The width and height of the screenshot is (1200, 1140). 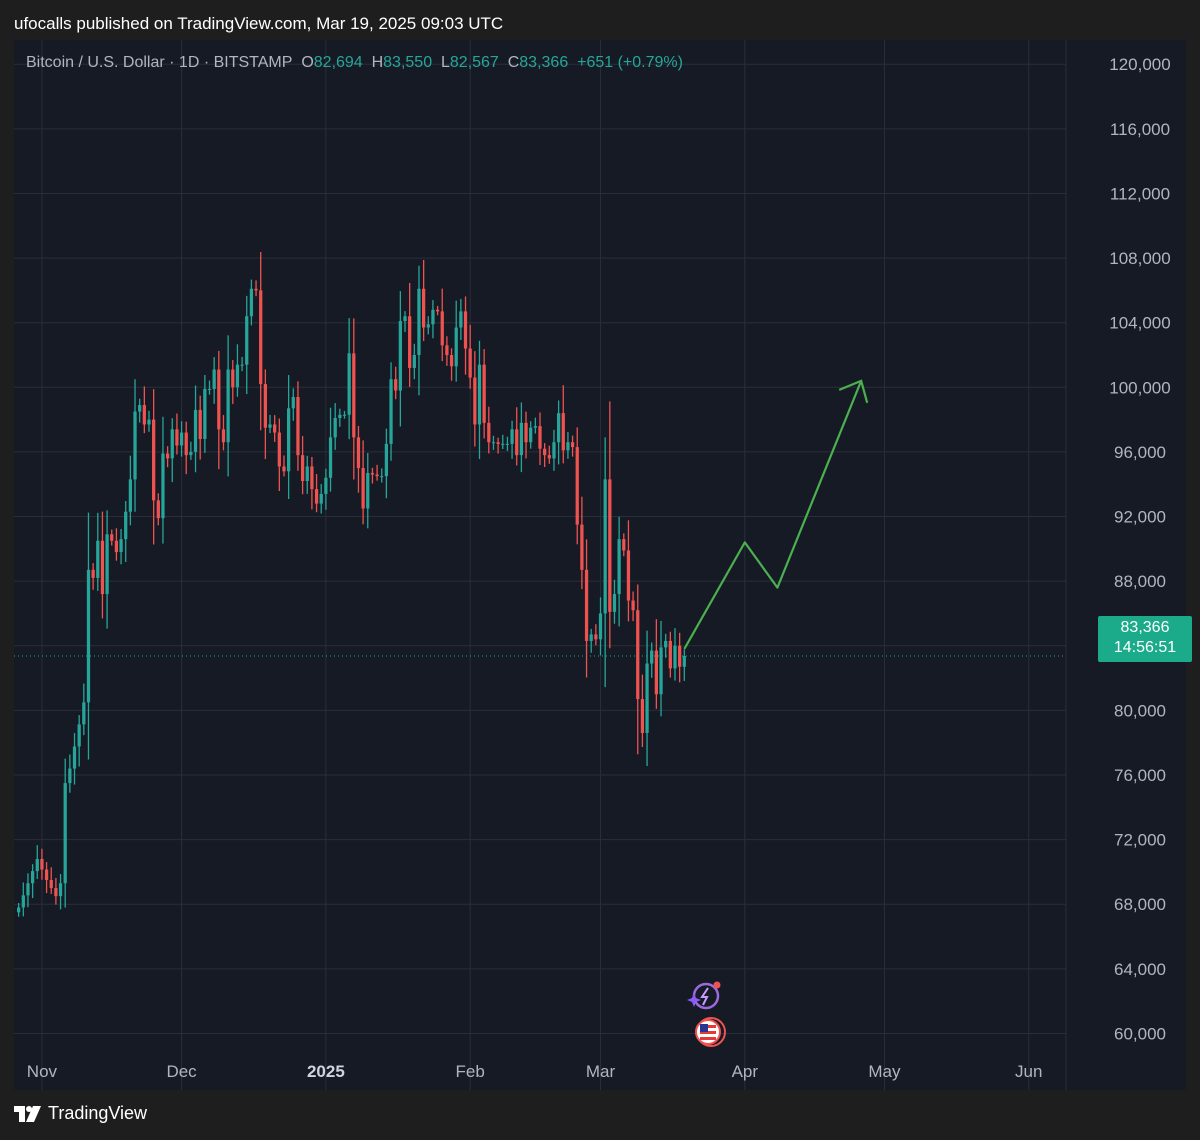 What do you see at coordinates (601, 1071) in the screenshot?
I see `x-tick-label: Mar` at bounding box center [601, 1071].